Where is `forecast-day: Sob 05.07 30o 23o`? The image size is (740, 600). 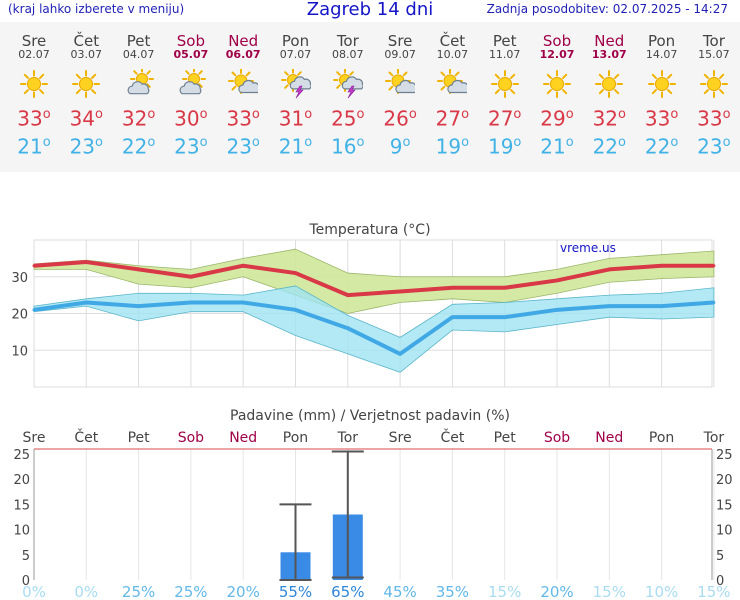 forecast-day: Sob 05.07 30o 23o is located at coordinates (191, 90).